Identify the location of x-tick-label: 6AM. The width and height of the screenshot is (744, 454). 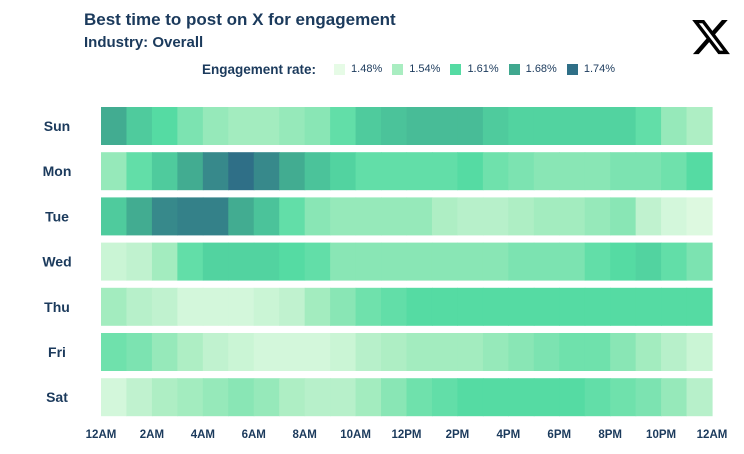
(254, 435).